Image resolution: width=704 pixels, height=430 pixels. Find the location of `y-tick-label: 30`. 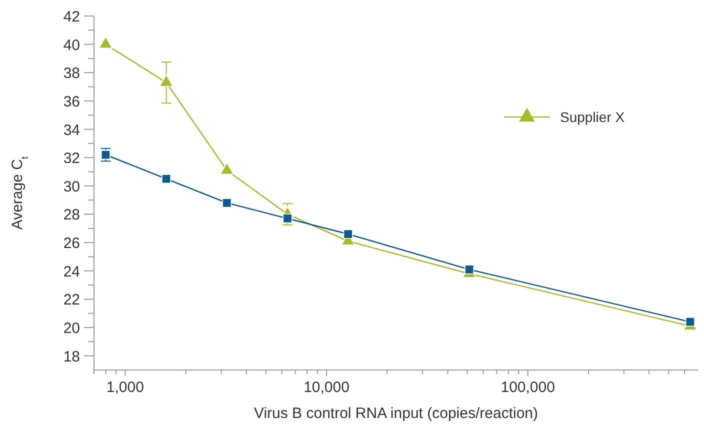

y-tick-label: 30 is located at coordinates (71, 187).